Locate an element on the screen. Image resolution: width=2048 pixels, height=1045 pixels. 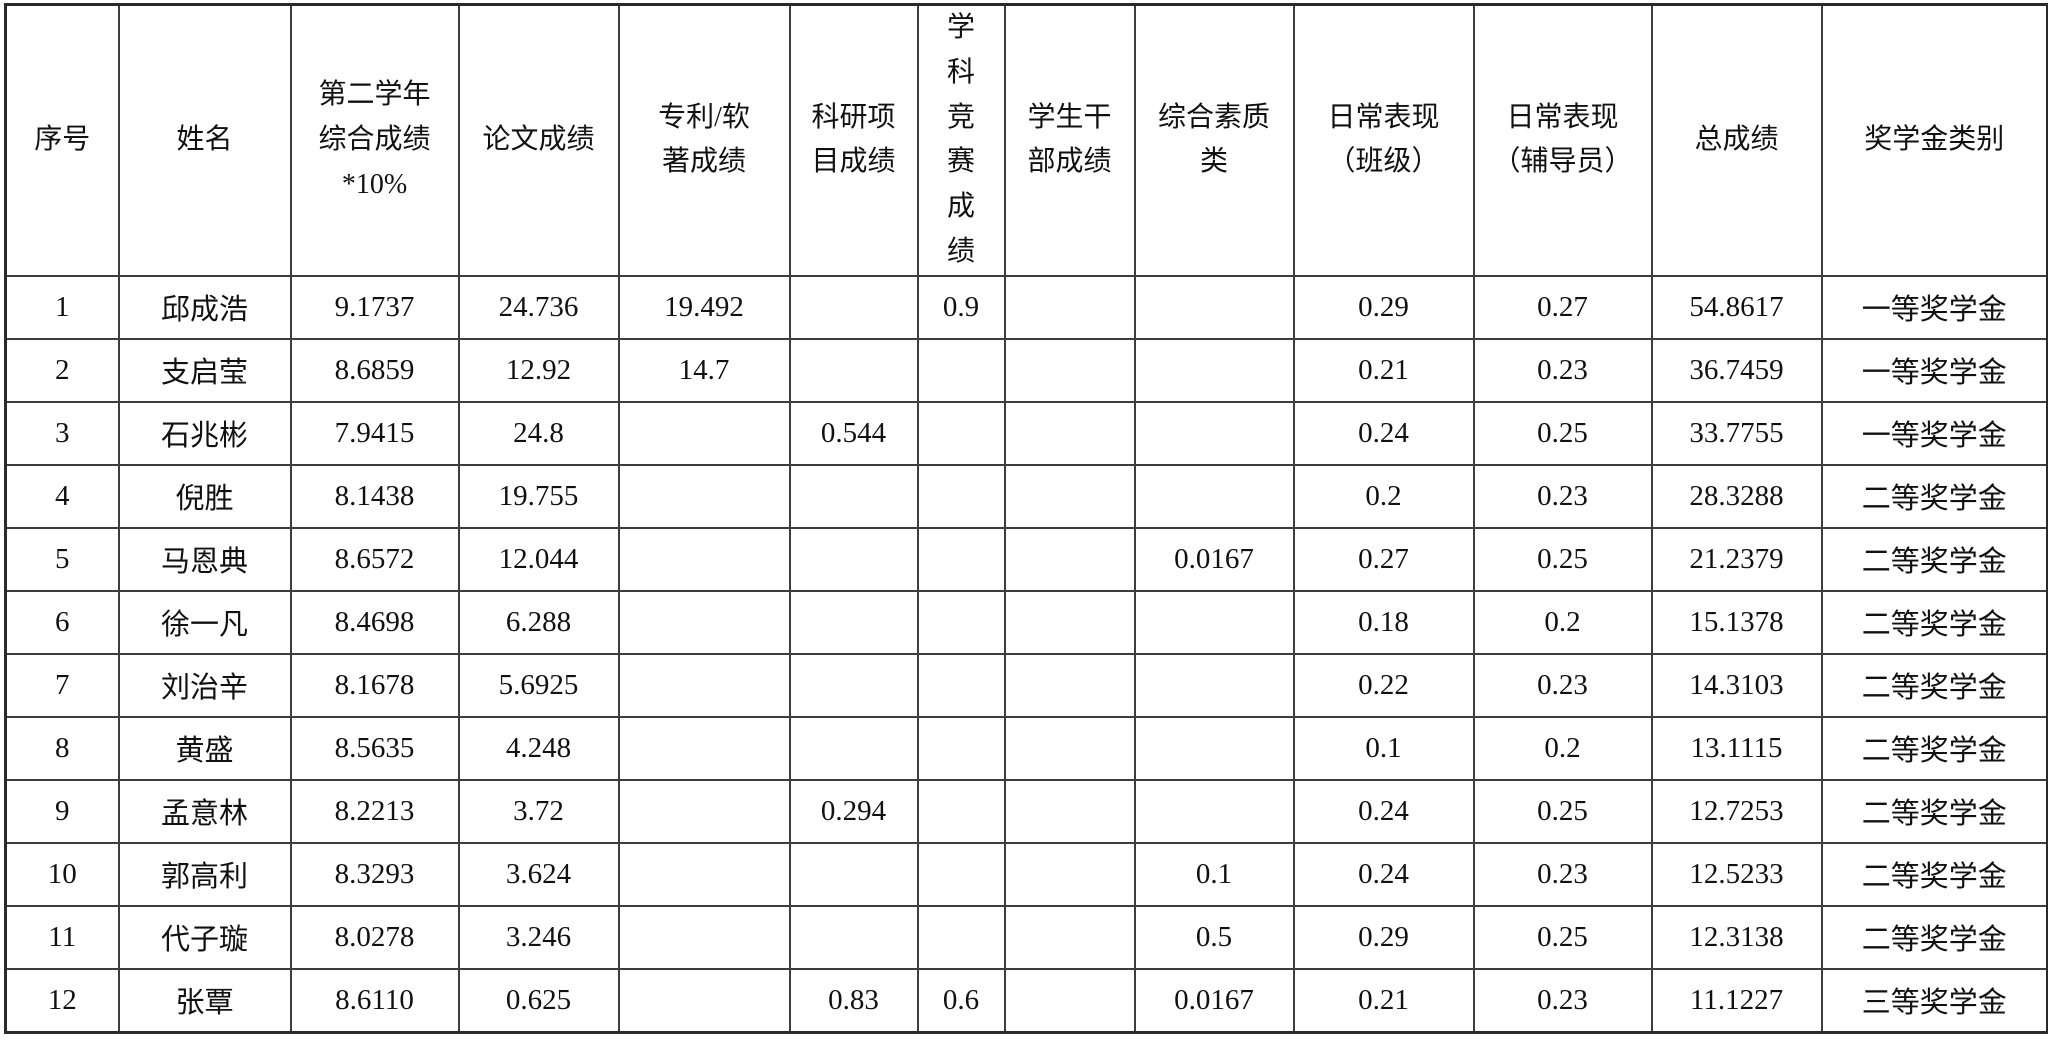
index-cell: 12 is located at coordinates (62, 1000).